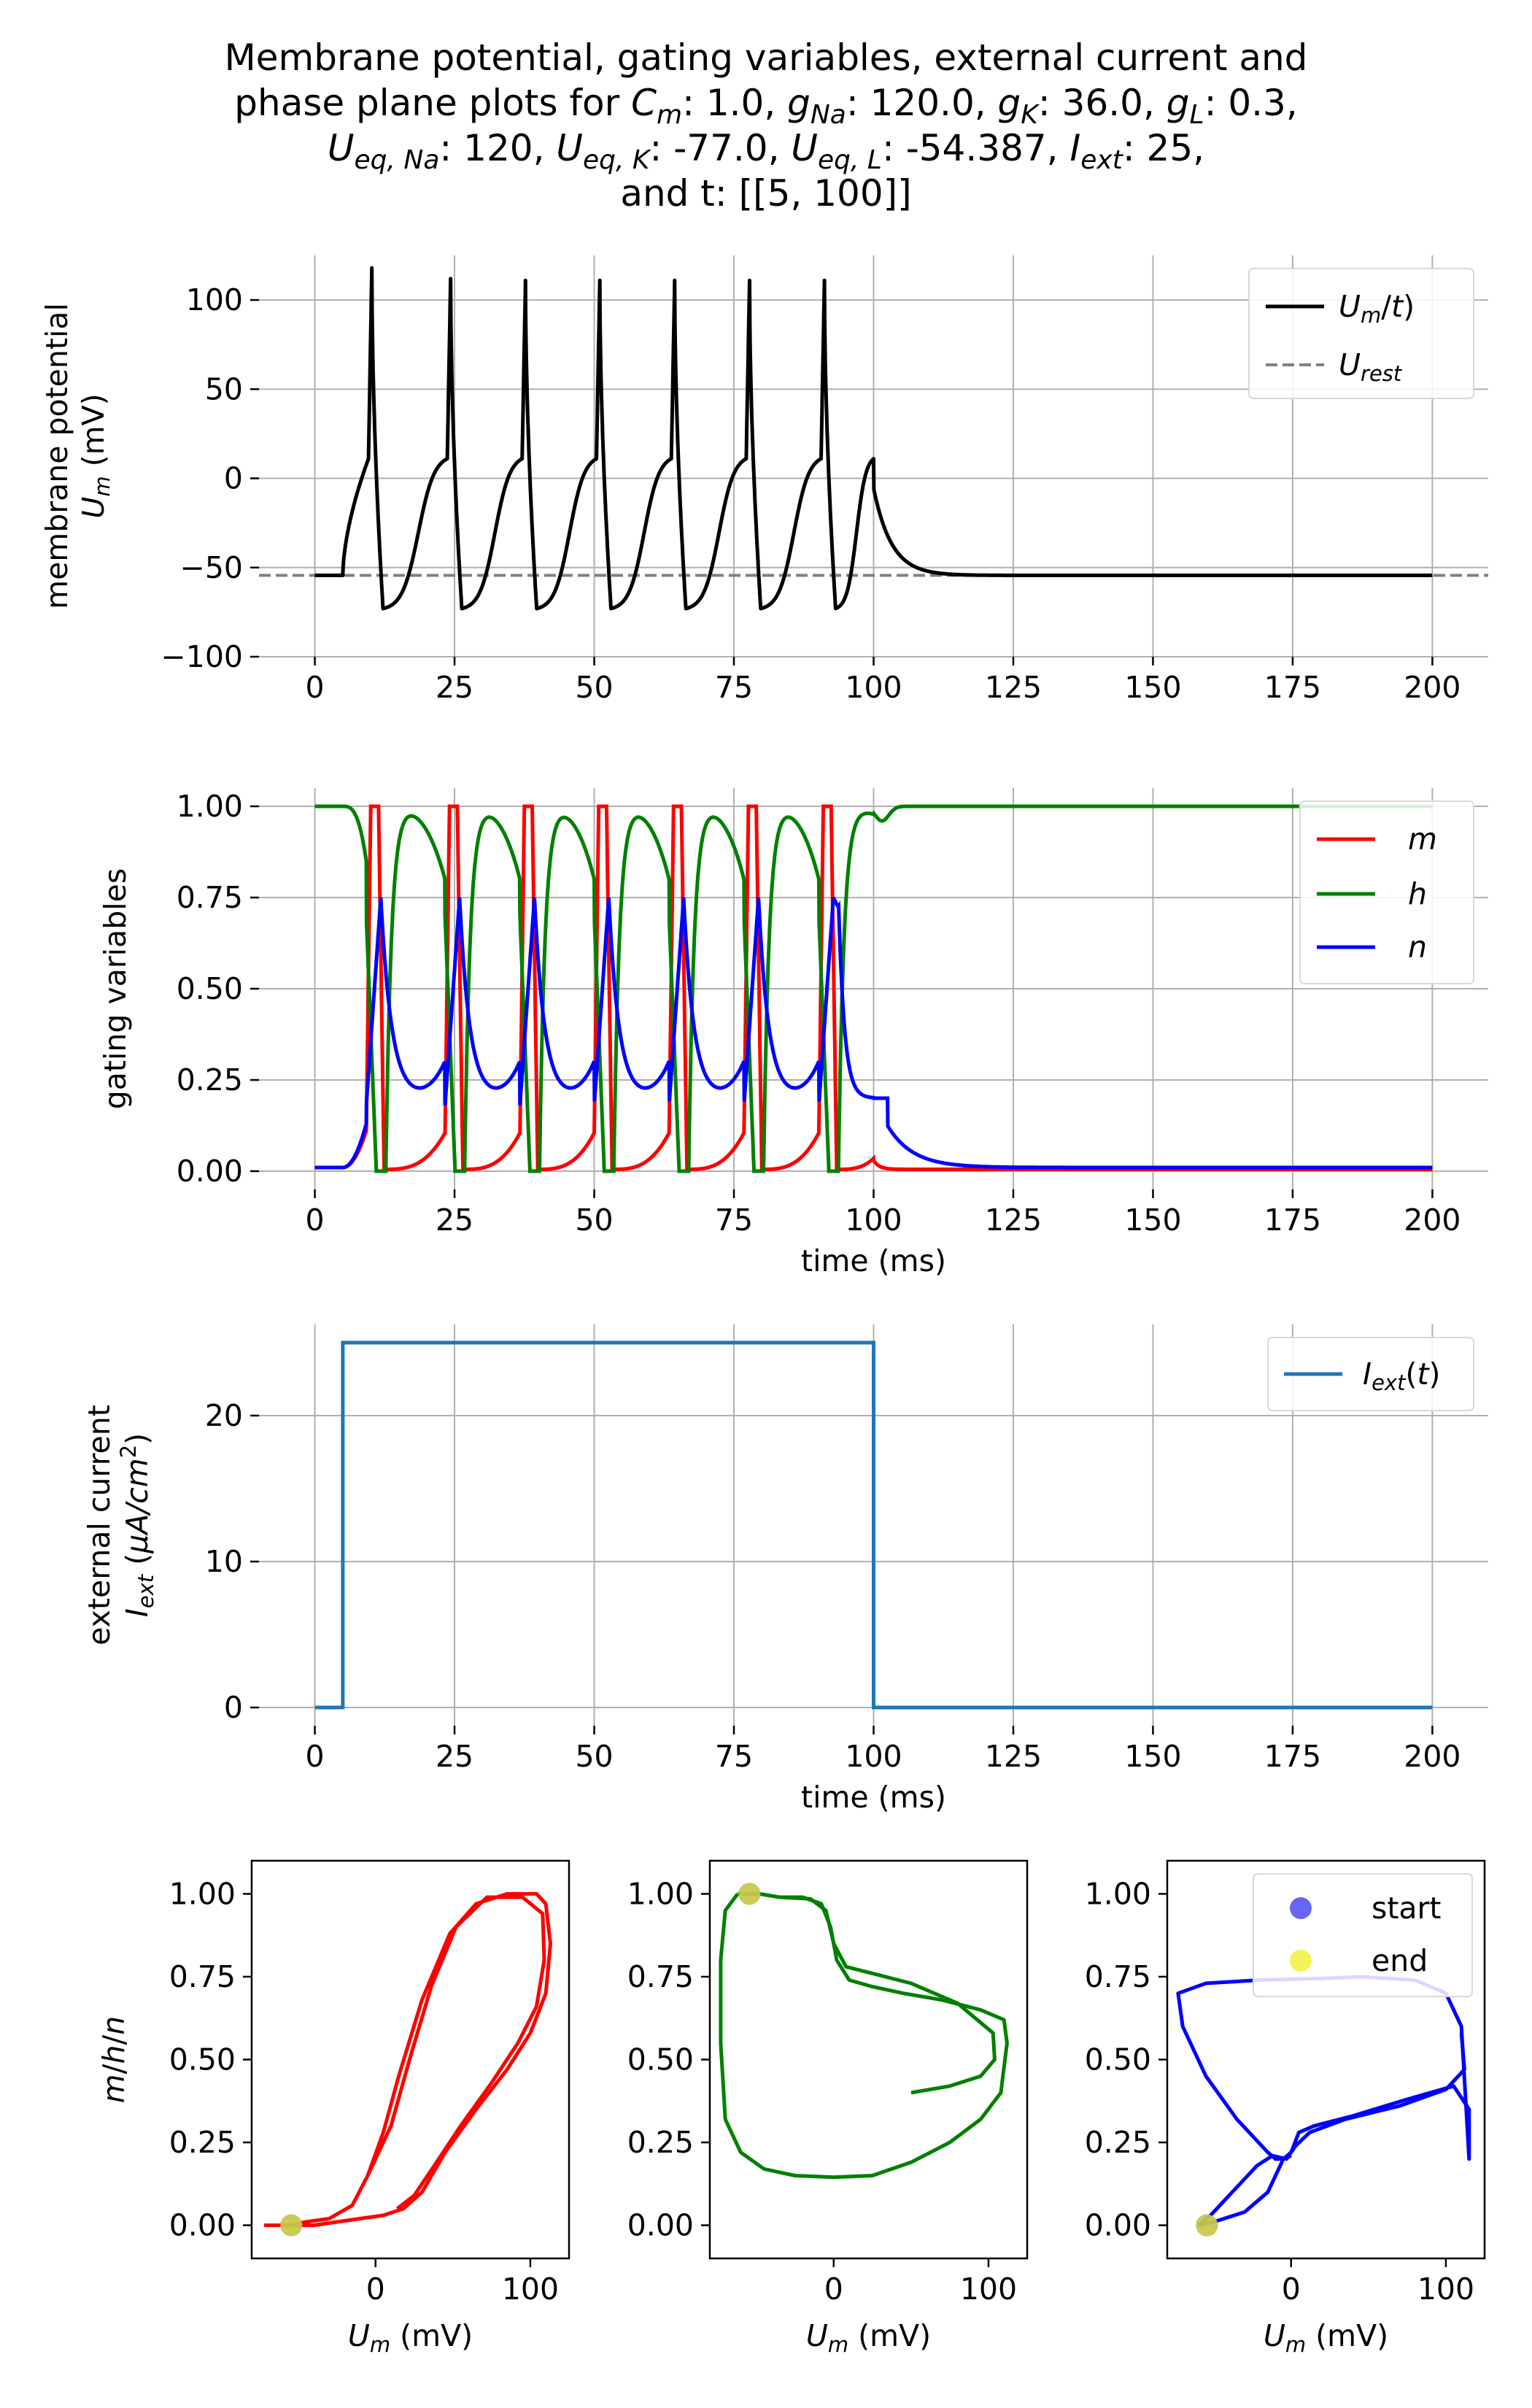 This screenshot has height=2408, width=1532. I want to click on svg-text: membrane potential, so click(56, 456).